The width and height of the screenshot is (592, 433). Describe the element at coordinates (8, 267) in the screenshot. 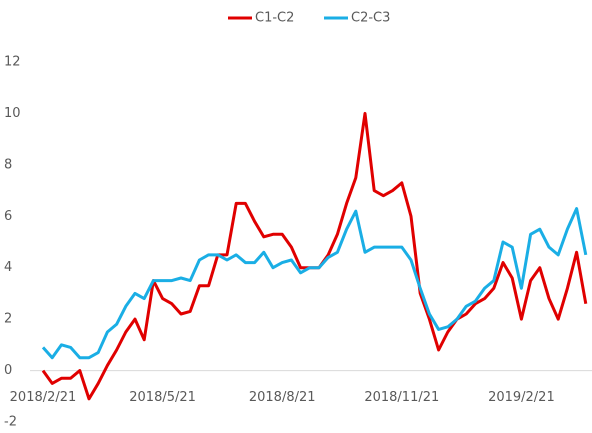

I see `y-tick-label: 4` at that location.